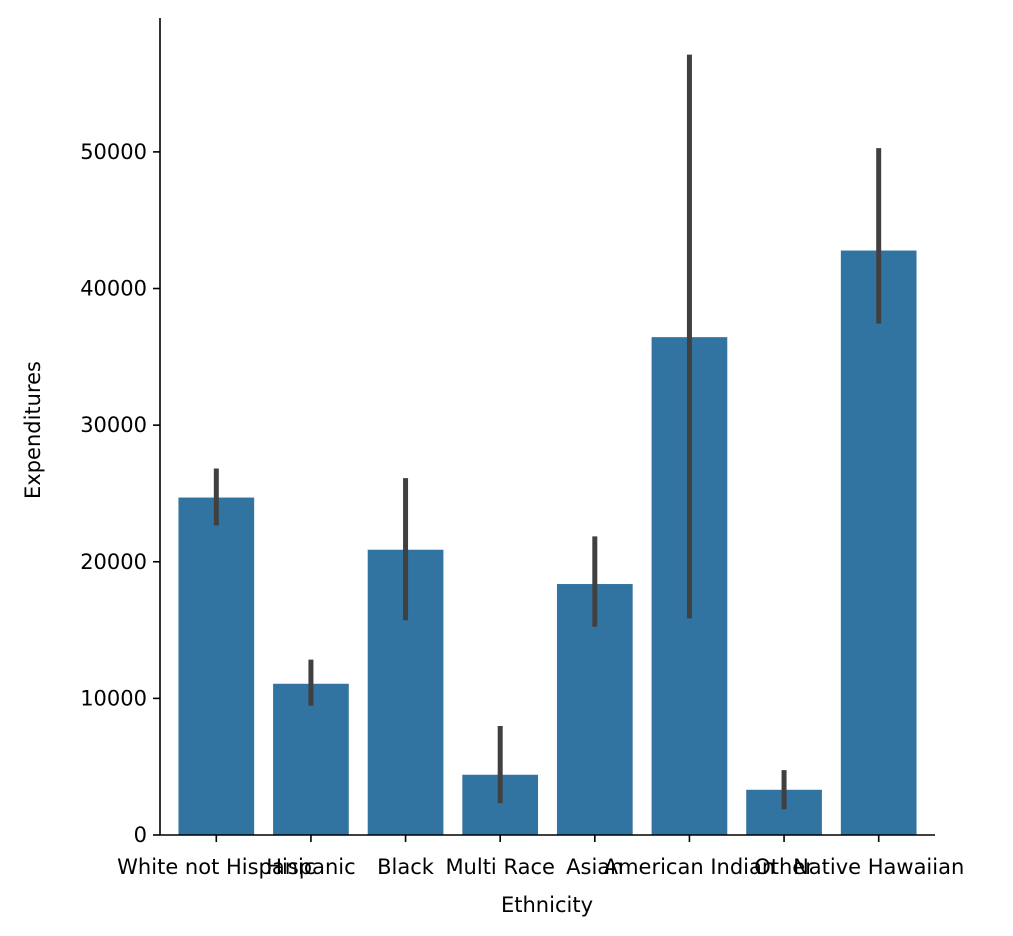  What do you see at coordinates (113, 289) in the screenshot?
I see `y-tick-label-4: 40000` at bounding box center [113, 289].